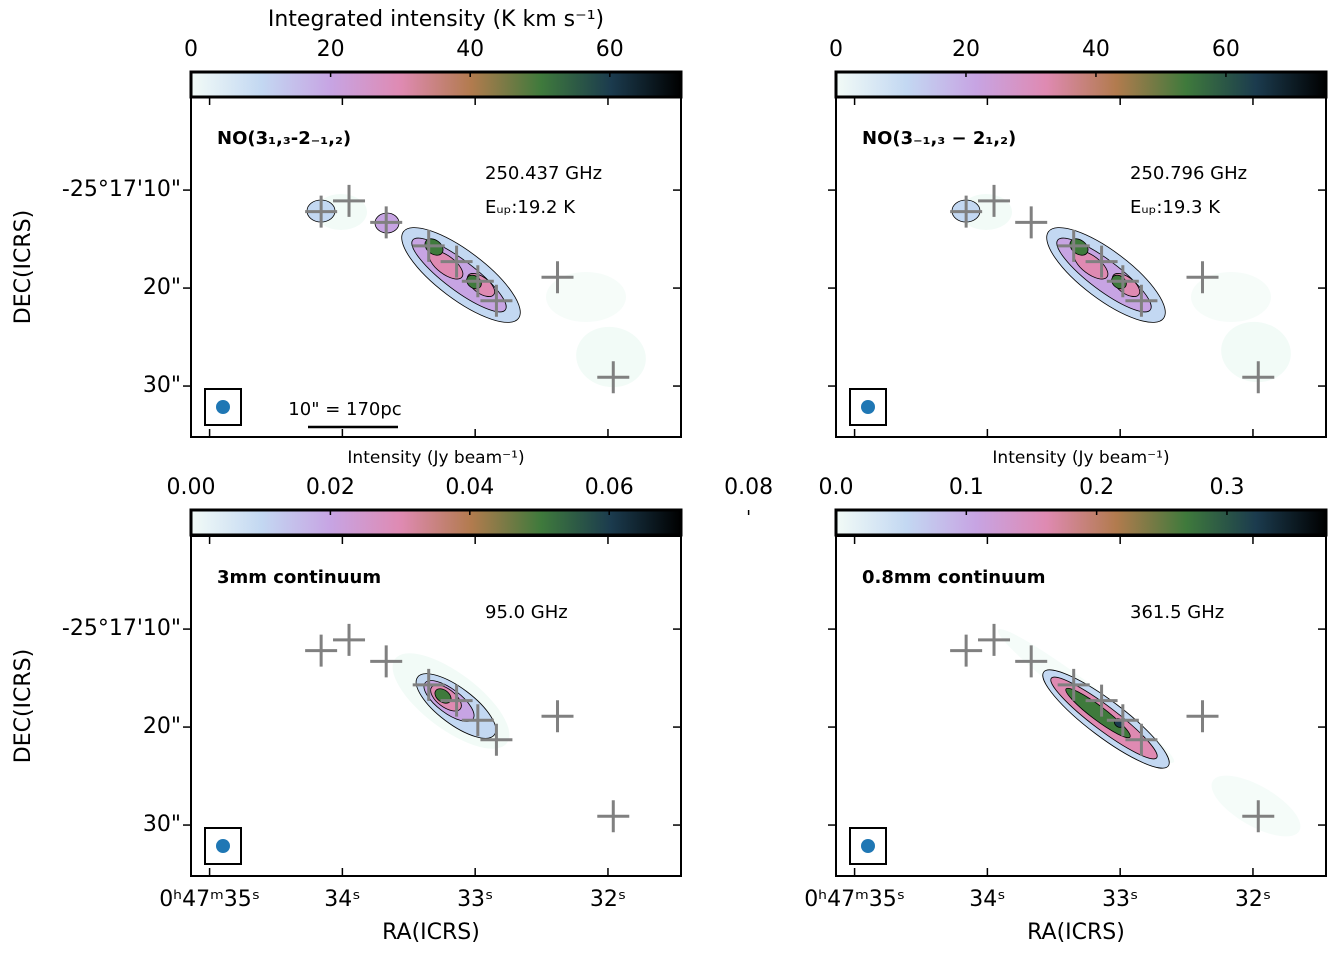  What do you see at coordinates (954, 577) in the screenshot?
I see `line-label: 0.8mm continuum` at bounding box center [954, 577].